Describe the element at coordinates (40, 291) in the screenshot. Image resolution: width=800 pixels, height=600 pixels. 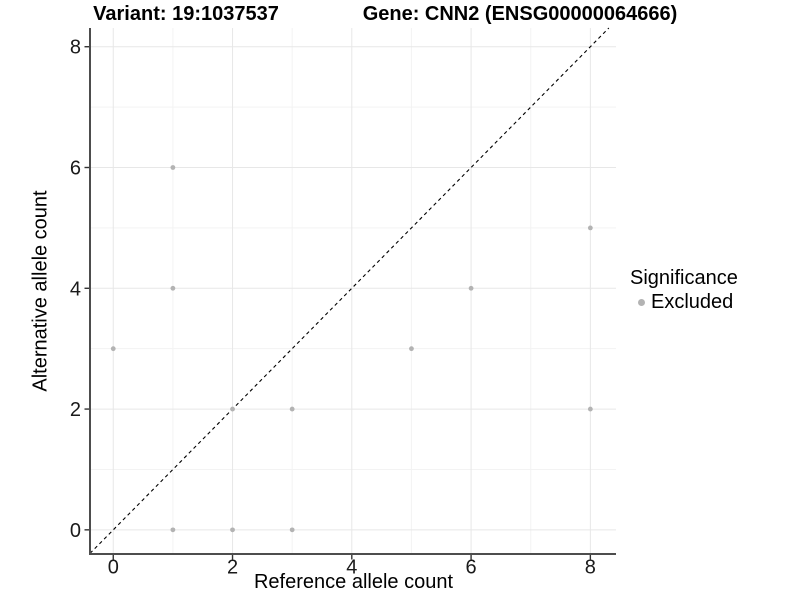
I see `y-axis-title: Alternative allele count` at that location.